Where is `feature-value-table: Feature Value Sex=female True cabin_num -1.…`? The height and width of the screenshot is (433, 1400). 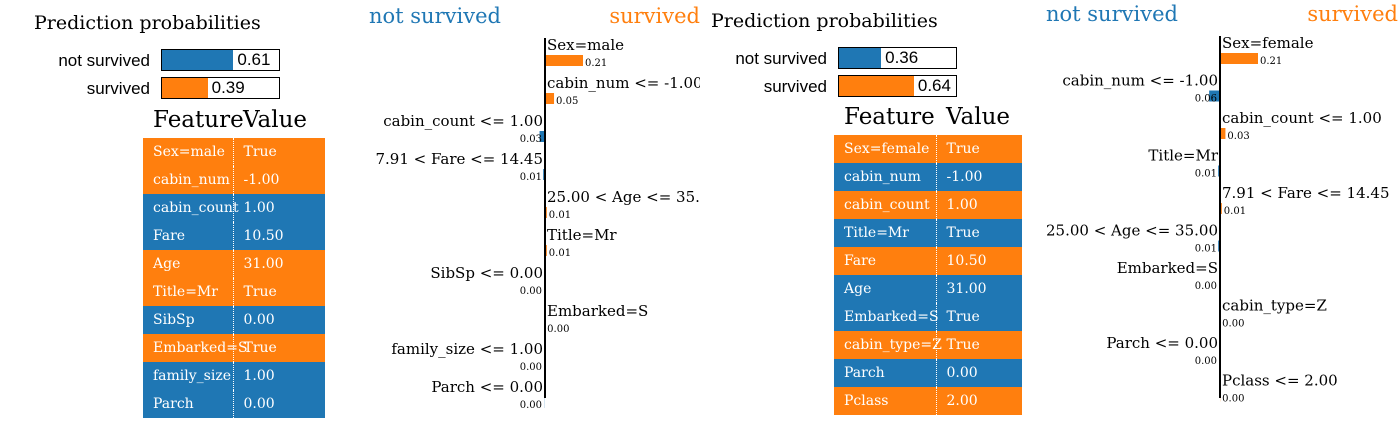 feature-value-table: Feature Value Sex=female True cabin_num -1.… is located at coordinates (928, 257).